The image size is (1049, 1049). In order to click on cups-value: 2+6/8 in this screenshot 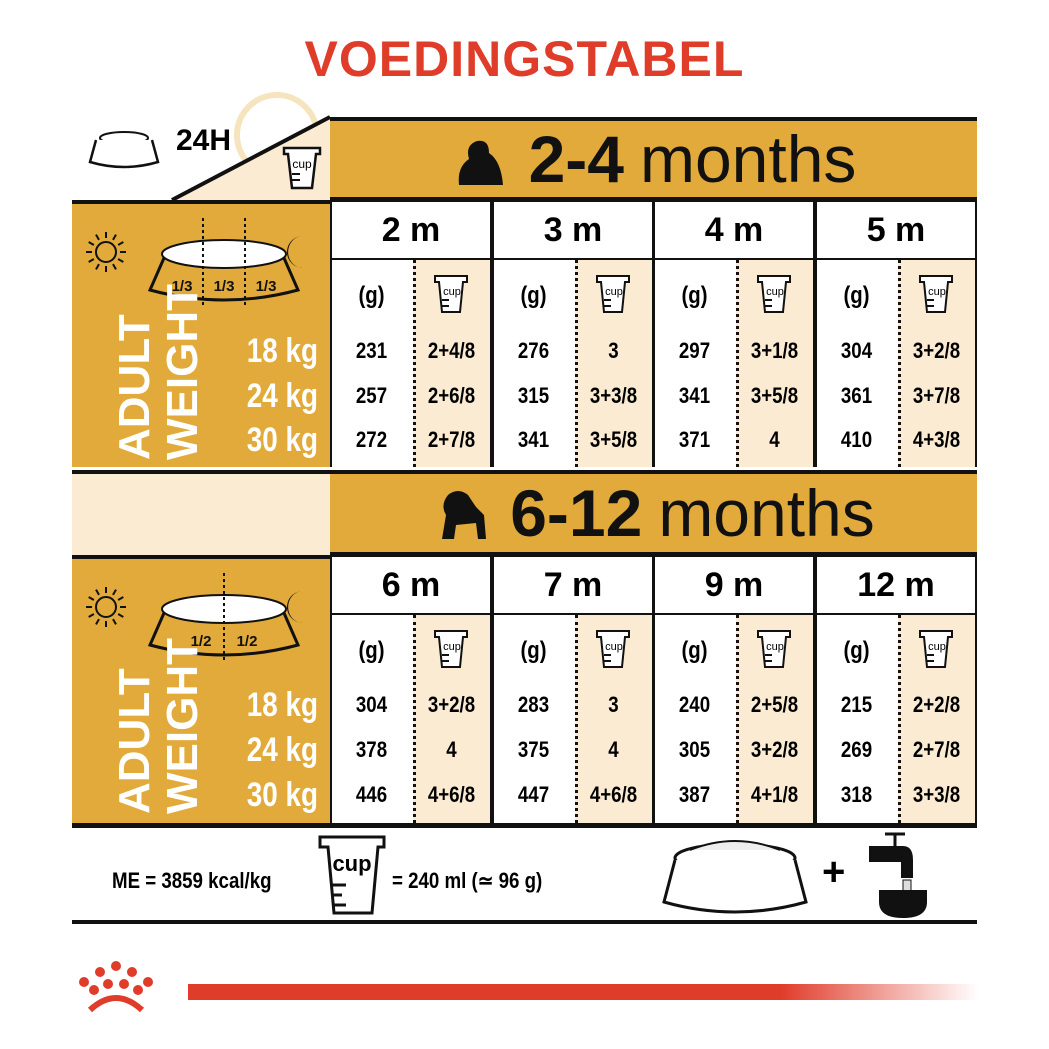, I will do `click(451, 395)`.